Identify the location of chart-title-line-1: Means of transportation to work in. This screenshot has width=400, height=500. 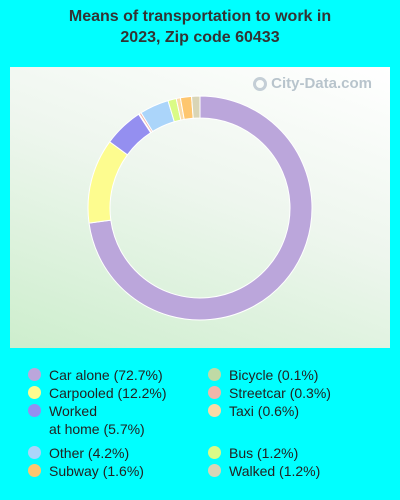
(200, 16).